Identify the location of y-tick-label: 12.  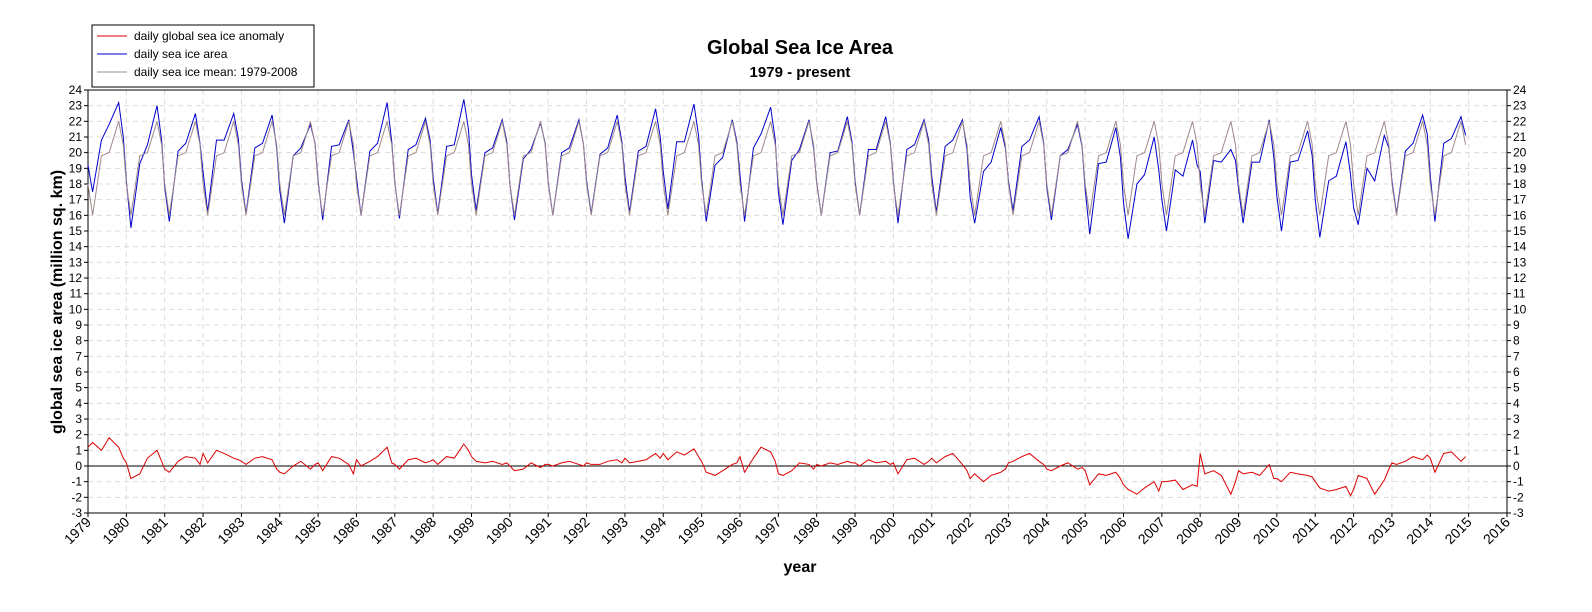
(76, 278).